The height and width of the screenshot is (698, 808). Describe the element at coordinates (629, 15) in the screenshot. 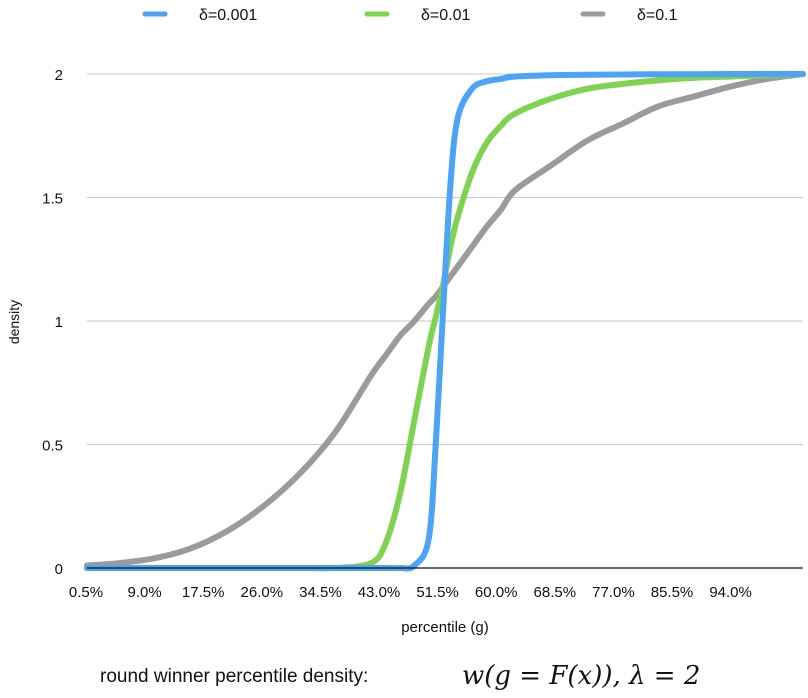

I see `legend-item: δ=0.1` at that location.